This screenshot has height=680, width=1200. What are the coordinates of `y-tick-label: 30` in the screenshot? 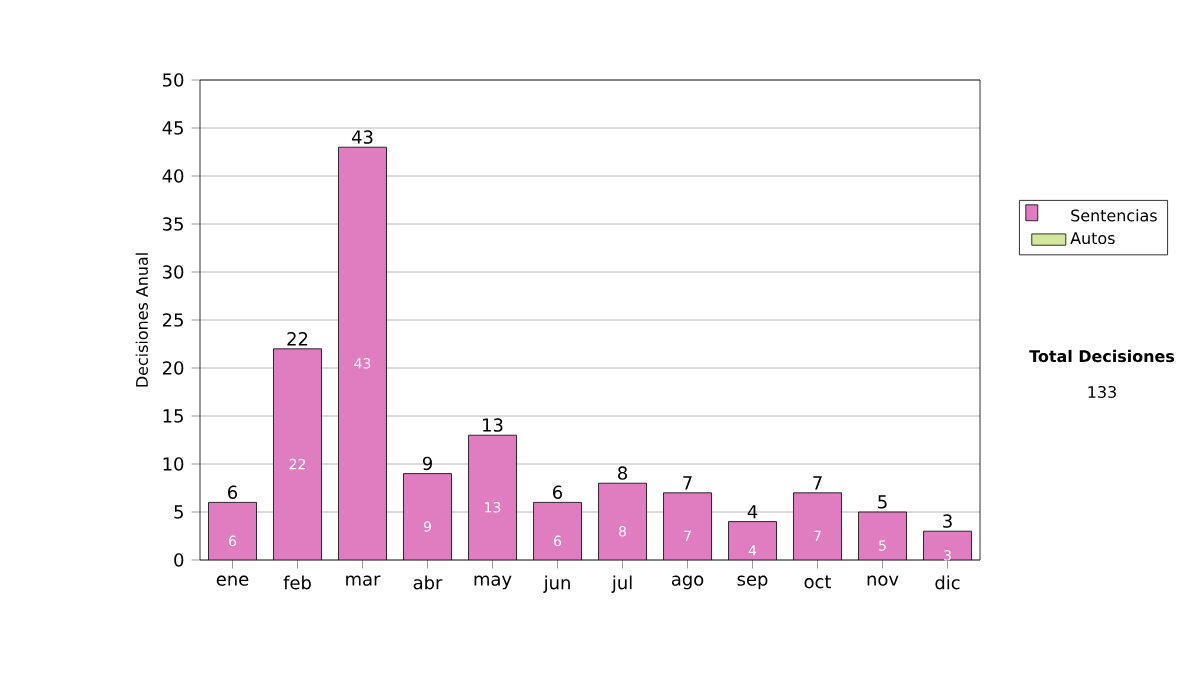 It's located at (173, 272).